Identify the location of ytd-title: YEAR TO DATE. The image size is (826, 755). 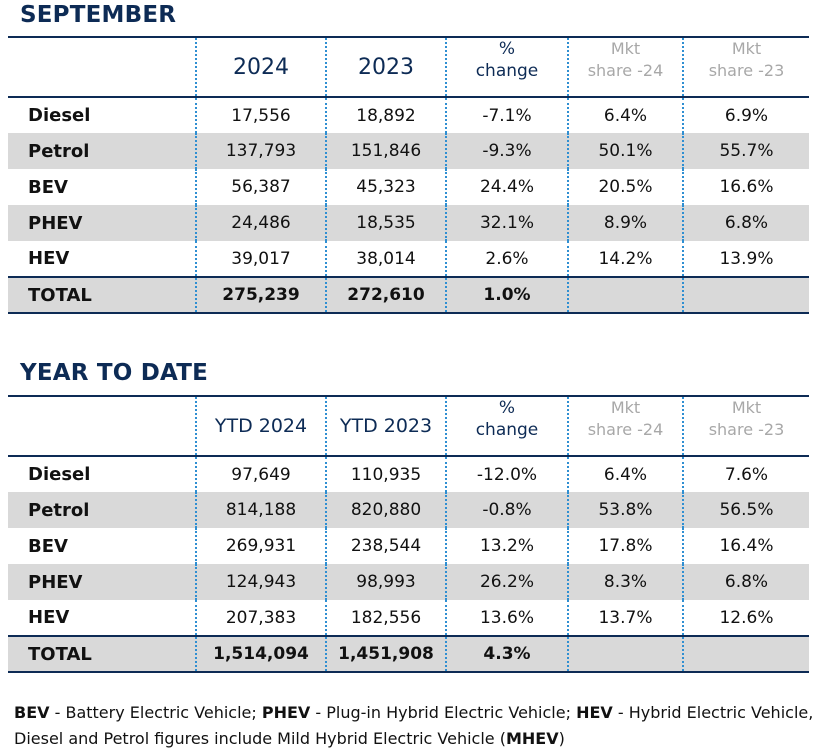
(114, 373).